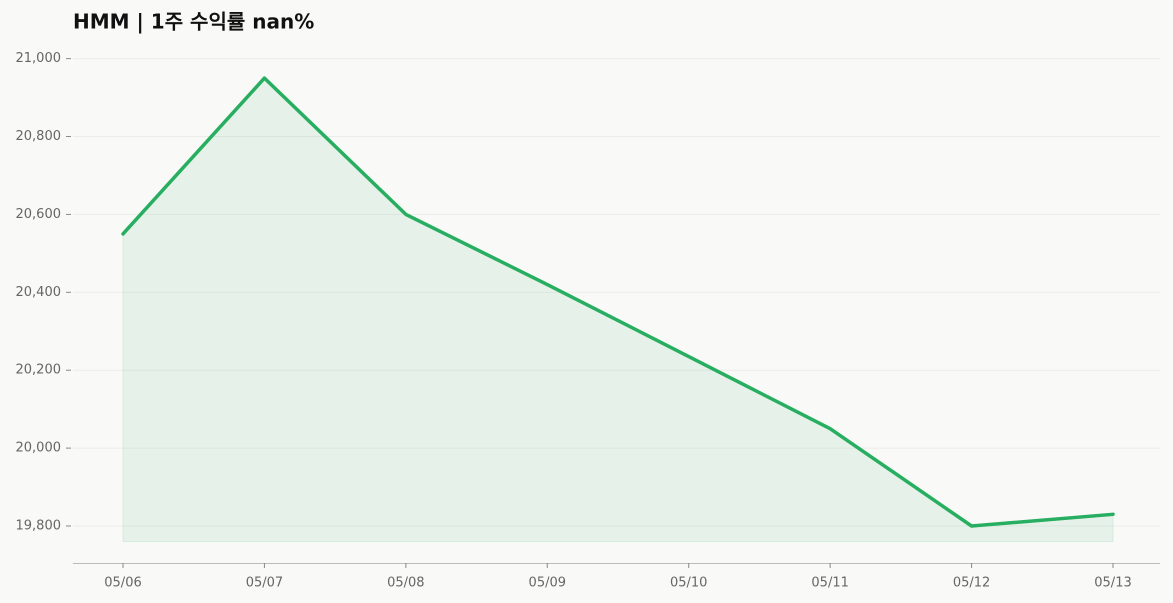  I want to click on y-tick-label: 20,200, so click(39, 370).